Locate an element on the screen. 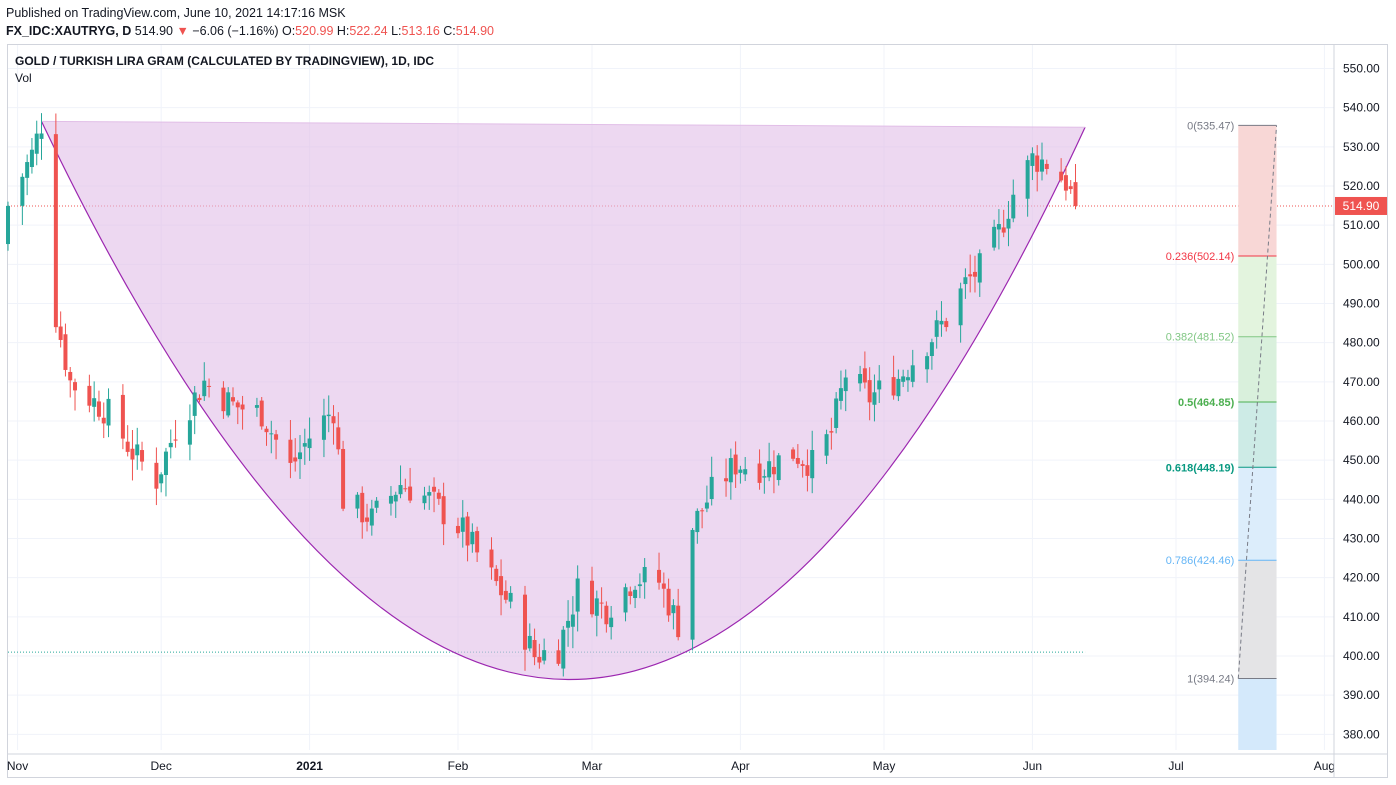 The height and width of the screenshot is (785, 1396). y-tick-label: 550.00 is located at coordinates (1361, 69).